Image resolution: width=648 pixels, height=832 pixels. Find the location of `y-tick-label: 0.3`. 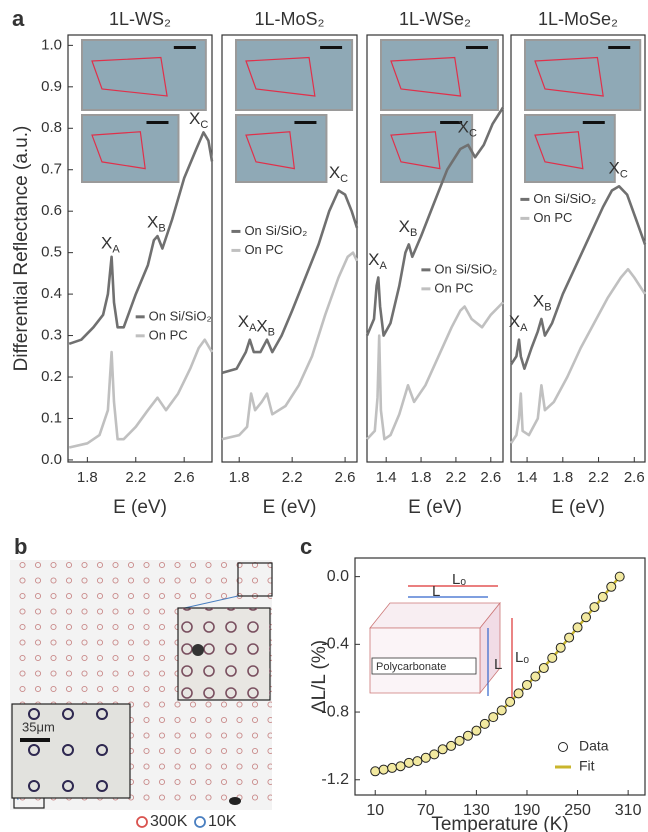

y-tick-label: 0.3 is located at coordinates (51, 335).